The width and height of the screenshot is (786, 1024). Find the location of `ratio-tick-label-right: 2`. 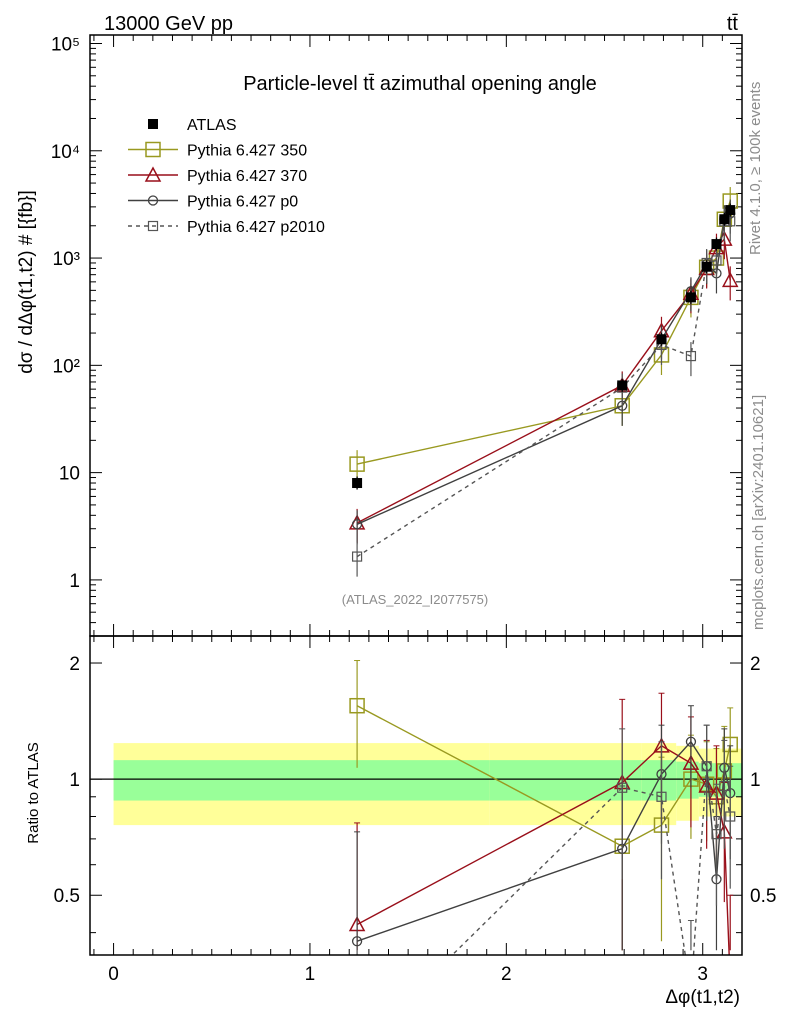

ratio-tick-label-right: 2 is located at coordinates (755, 664).